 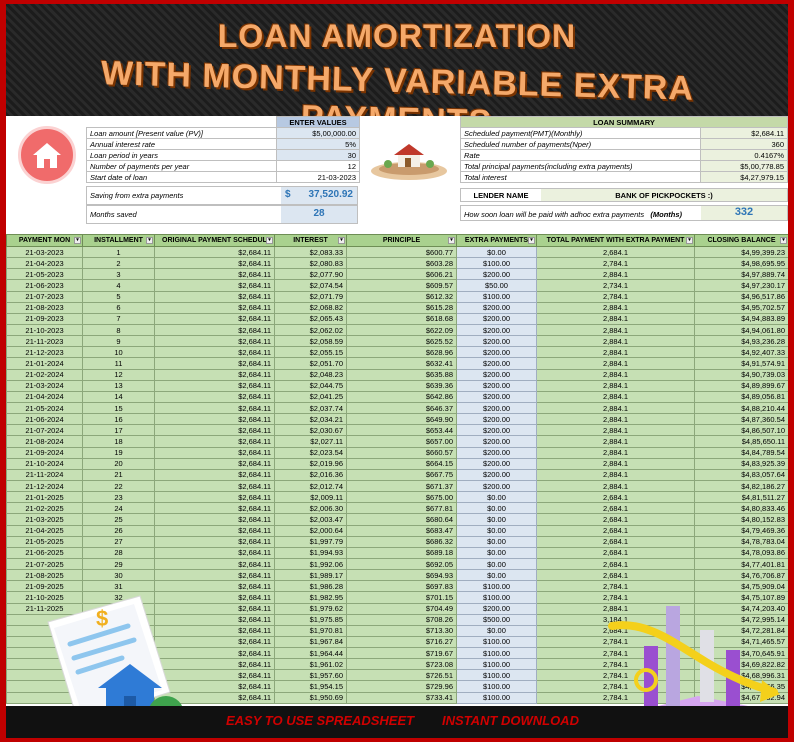 What do you see at coordinates (310, 441) in the screenshot?
I see `interest-cell: $2,027.11` at bounding box center [310, 441].